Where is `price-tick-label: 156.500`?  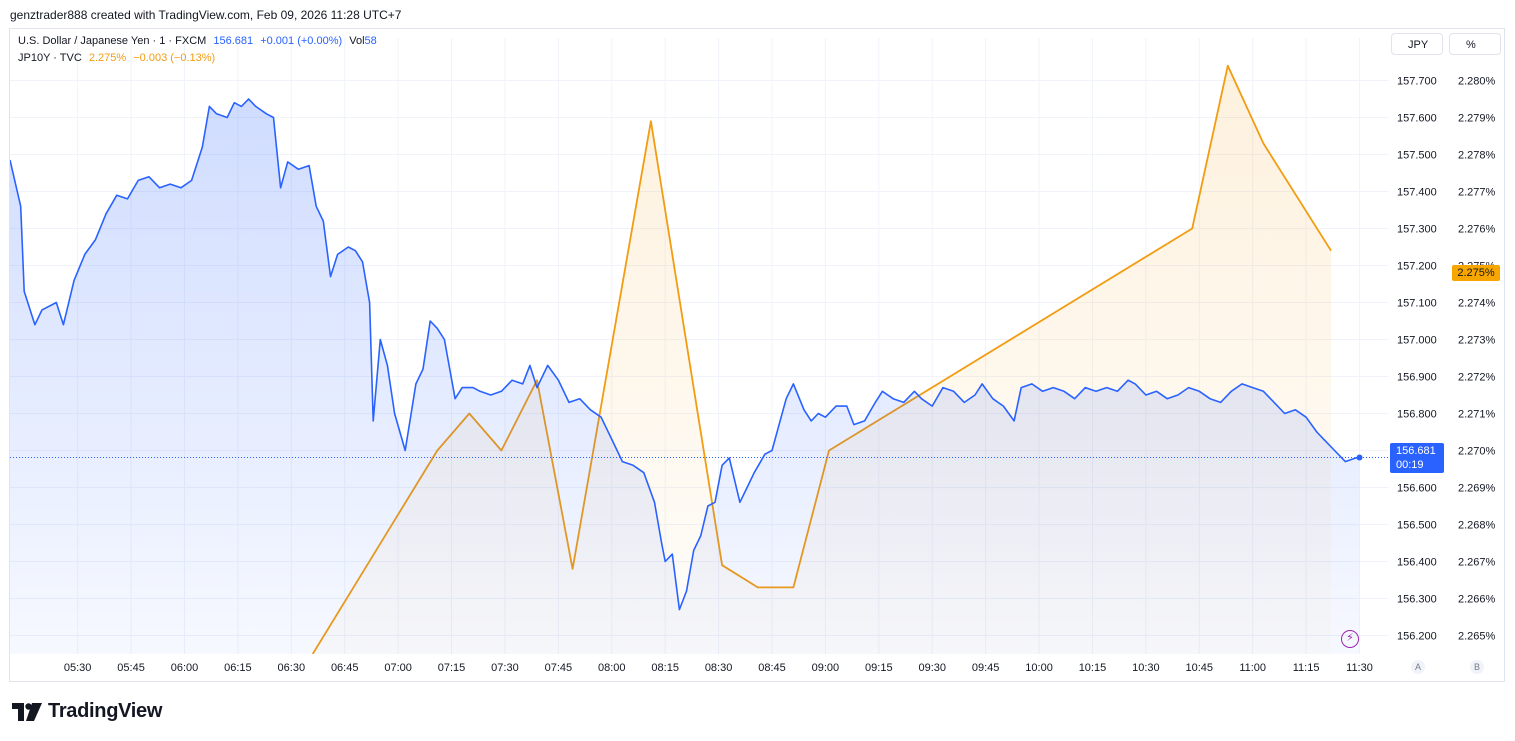
price-tick-label: 156.500 is located at coordinates (1417, 526).